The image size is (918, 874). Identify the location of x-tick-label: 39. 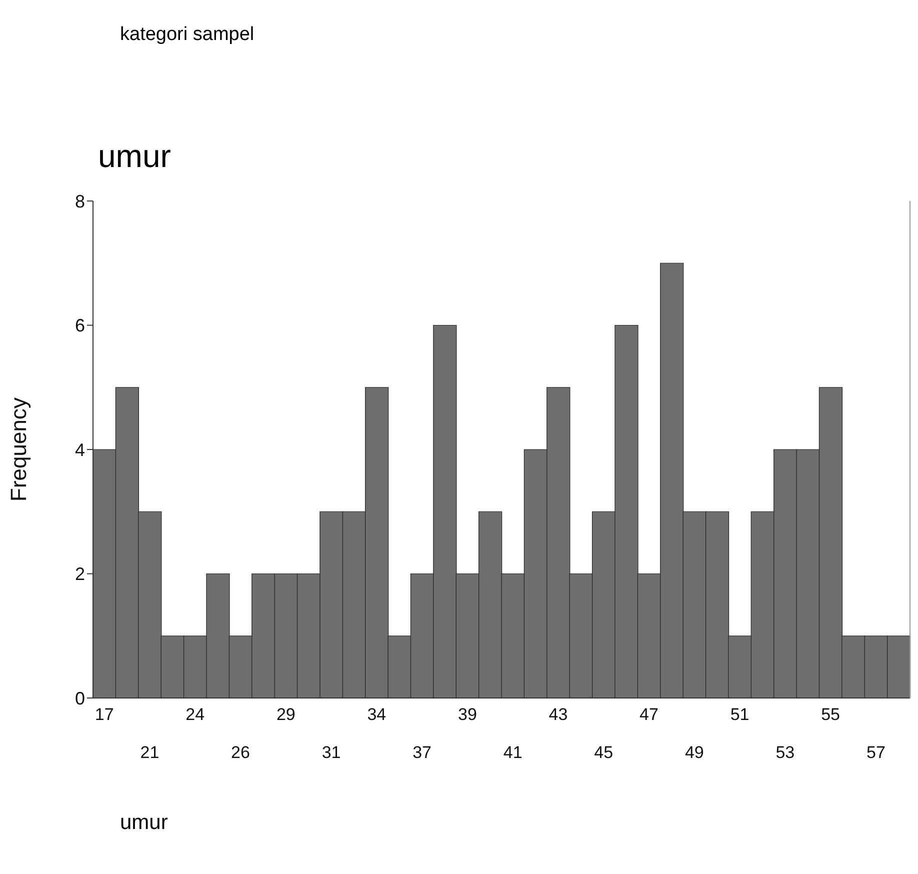
(467, 714).